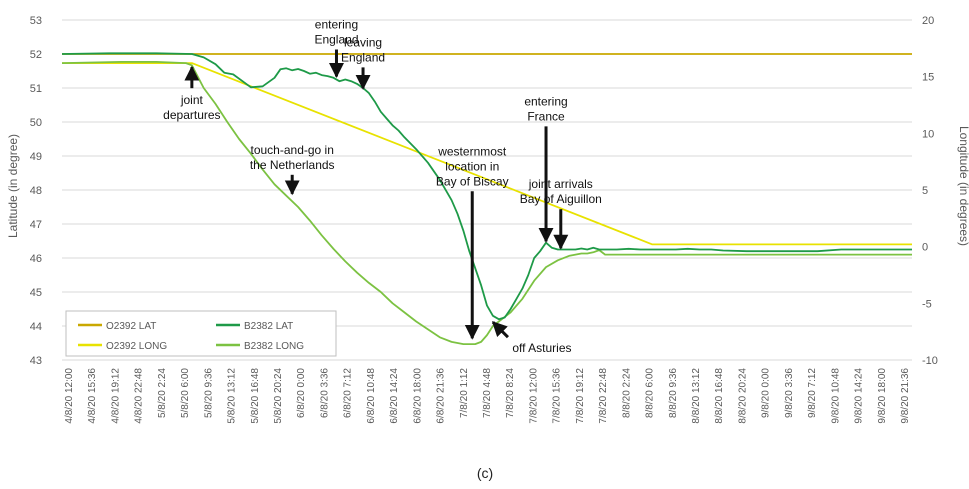  Describe the element at coordinates (500, 330) in the screenshot. I see `annotation-arrow` at that location.